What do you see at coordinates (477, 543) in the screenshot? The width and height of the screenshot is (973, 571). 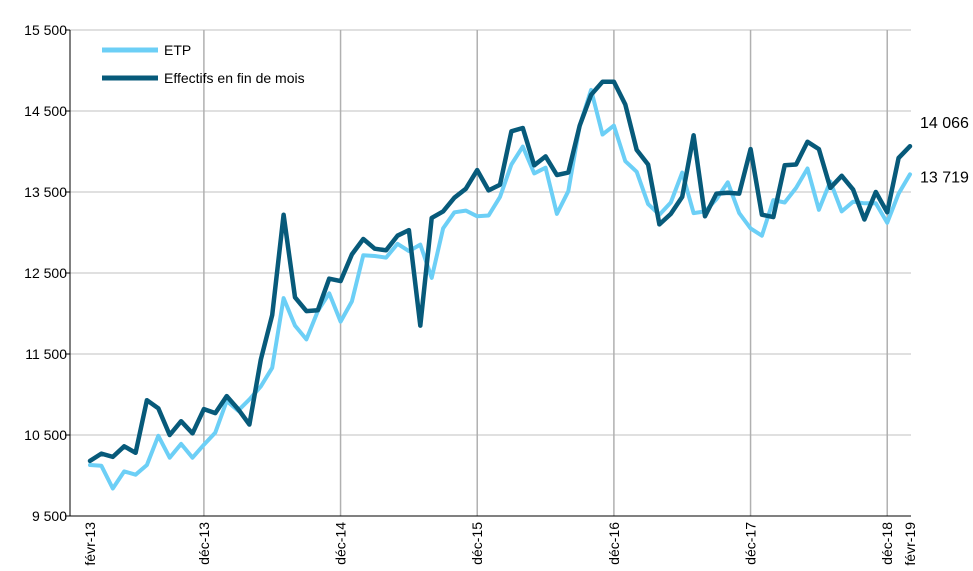 I see `x-tick-label: déc-15` at bounding box center [477, 543].